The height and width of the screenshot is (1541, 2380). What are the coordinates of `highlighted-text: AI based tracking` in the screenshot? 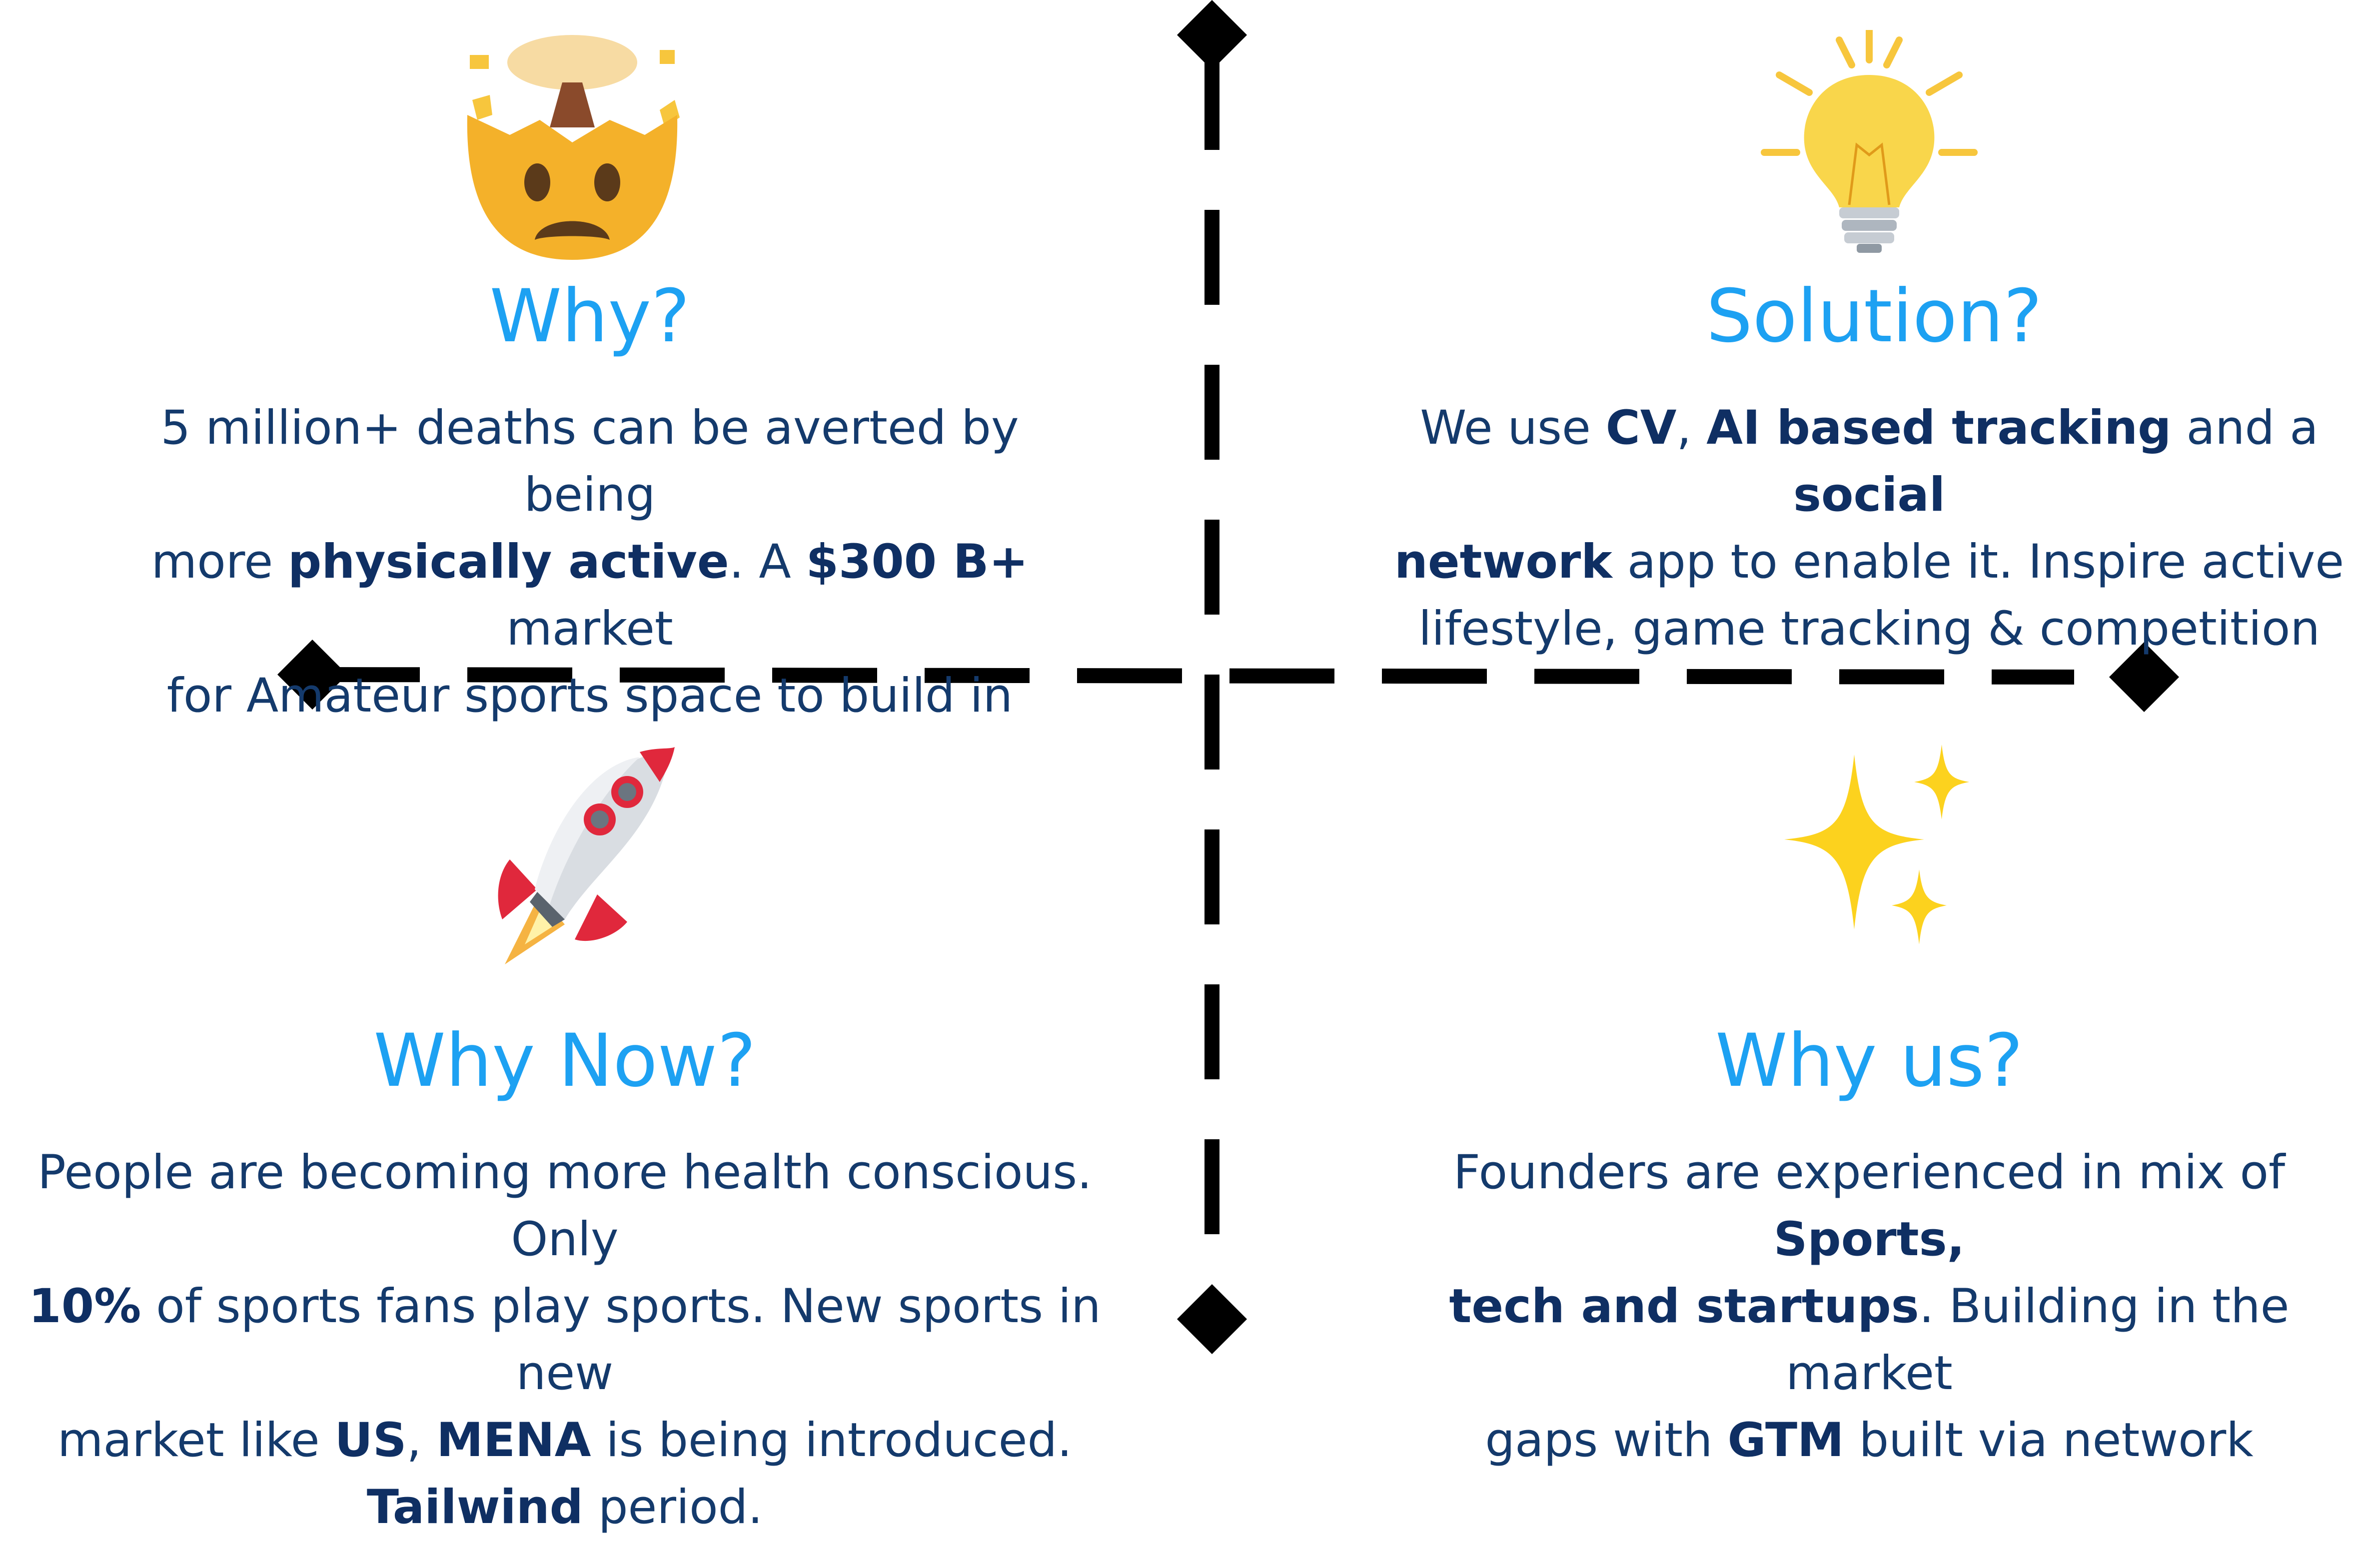 It's located at (1939, 428).